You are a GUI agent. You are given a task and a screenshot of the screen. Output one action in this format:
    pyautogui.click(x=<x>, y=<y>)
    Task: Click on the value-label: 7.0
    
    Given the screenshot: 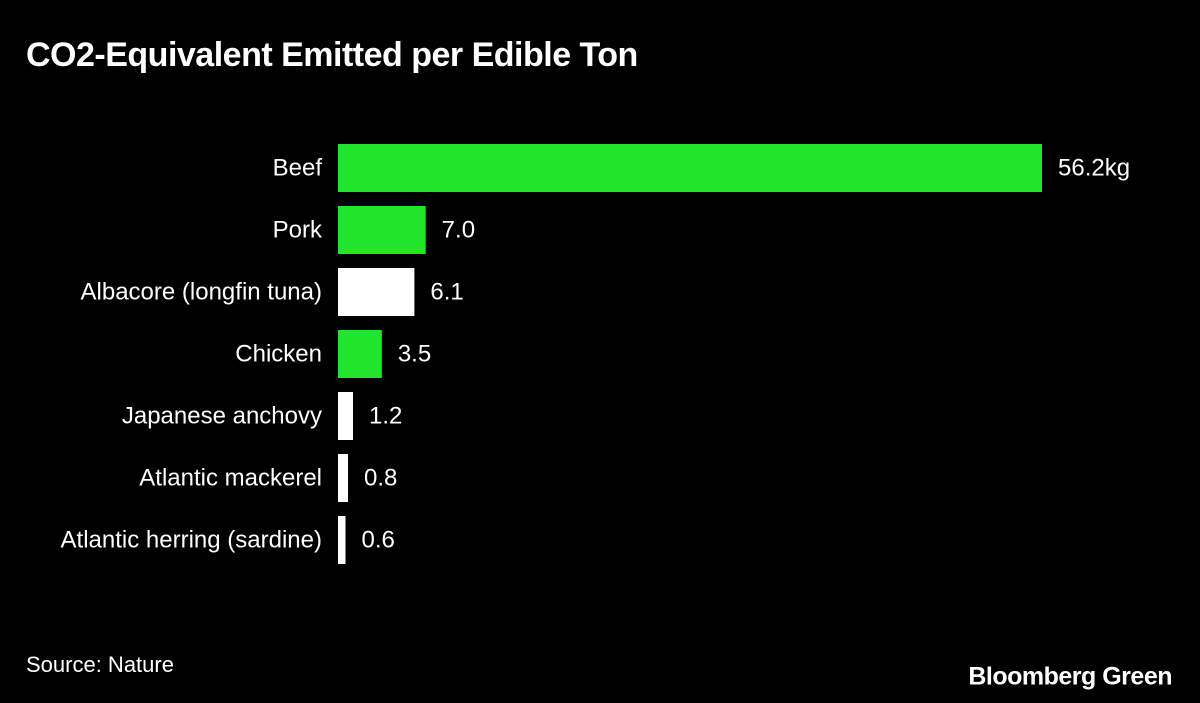 What is the action you would take?
    pyautogui.click(x=458, y=229)
    